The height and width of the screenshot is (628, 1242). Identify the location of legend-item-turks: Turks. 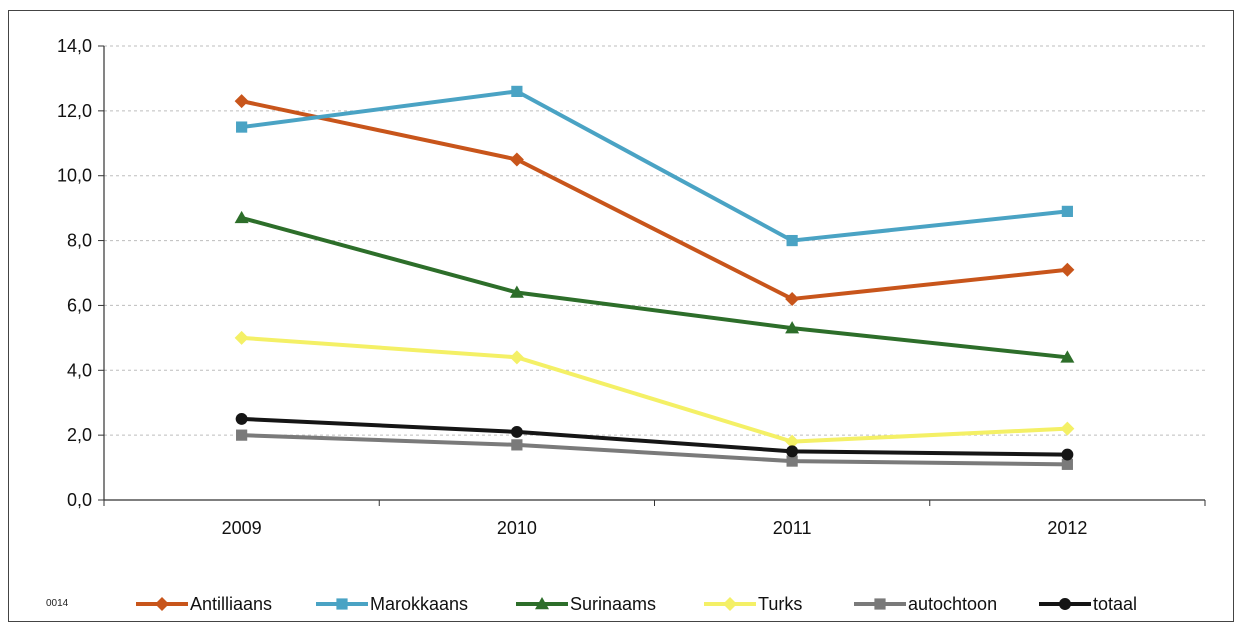
(753, 604).